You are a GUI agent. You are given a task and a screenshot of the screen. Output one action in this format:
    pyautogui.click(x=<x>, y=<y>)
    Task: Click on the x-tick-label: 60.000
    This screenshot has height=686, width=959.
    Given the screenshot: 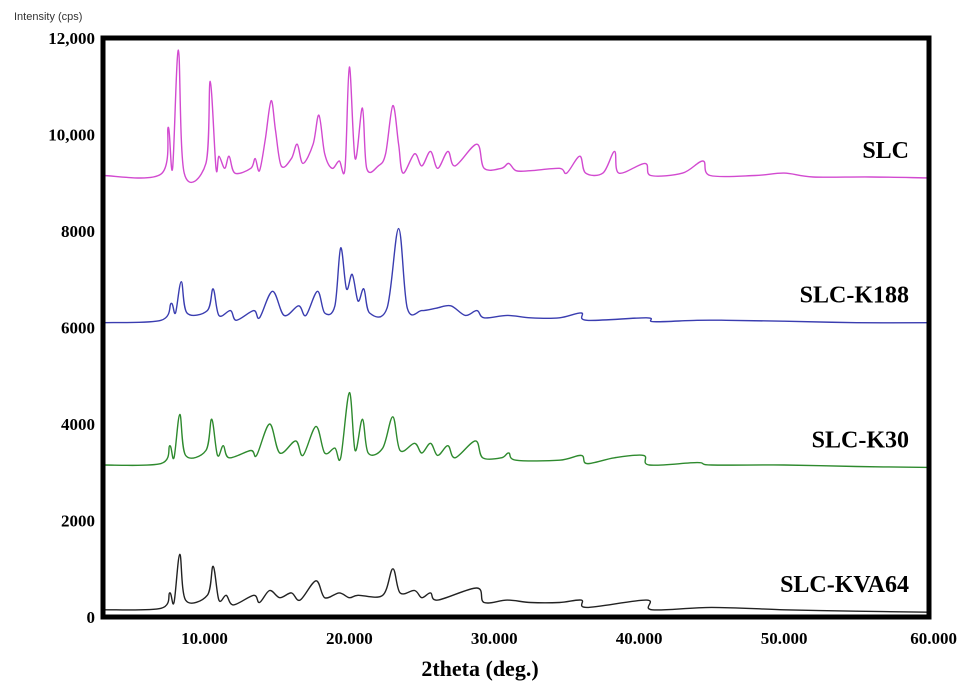 What is the action you would take?
    pyautogui.click(x=933, y=638)
    